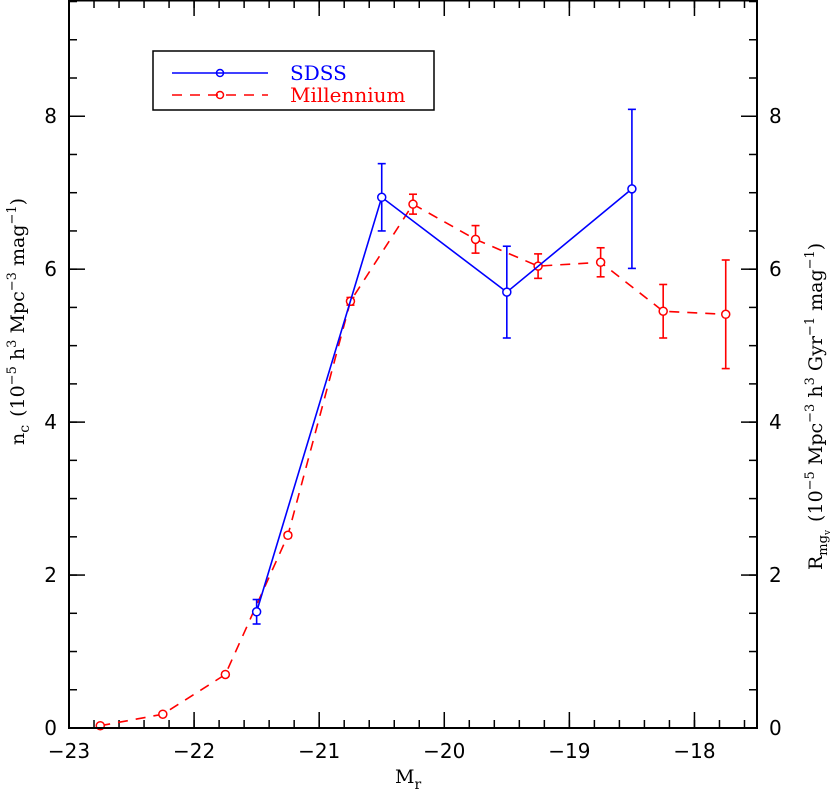 Image resolution: width=831 pixels, height=796 pixels. I want to click on legend-millennium-label: Millennium, so click(348, 95).